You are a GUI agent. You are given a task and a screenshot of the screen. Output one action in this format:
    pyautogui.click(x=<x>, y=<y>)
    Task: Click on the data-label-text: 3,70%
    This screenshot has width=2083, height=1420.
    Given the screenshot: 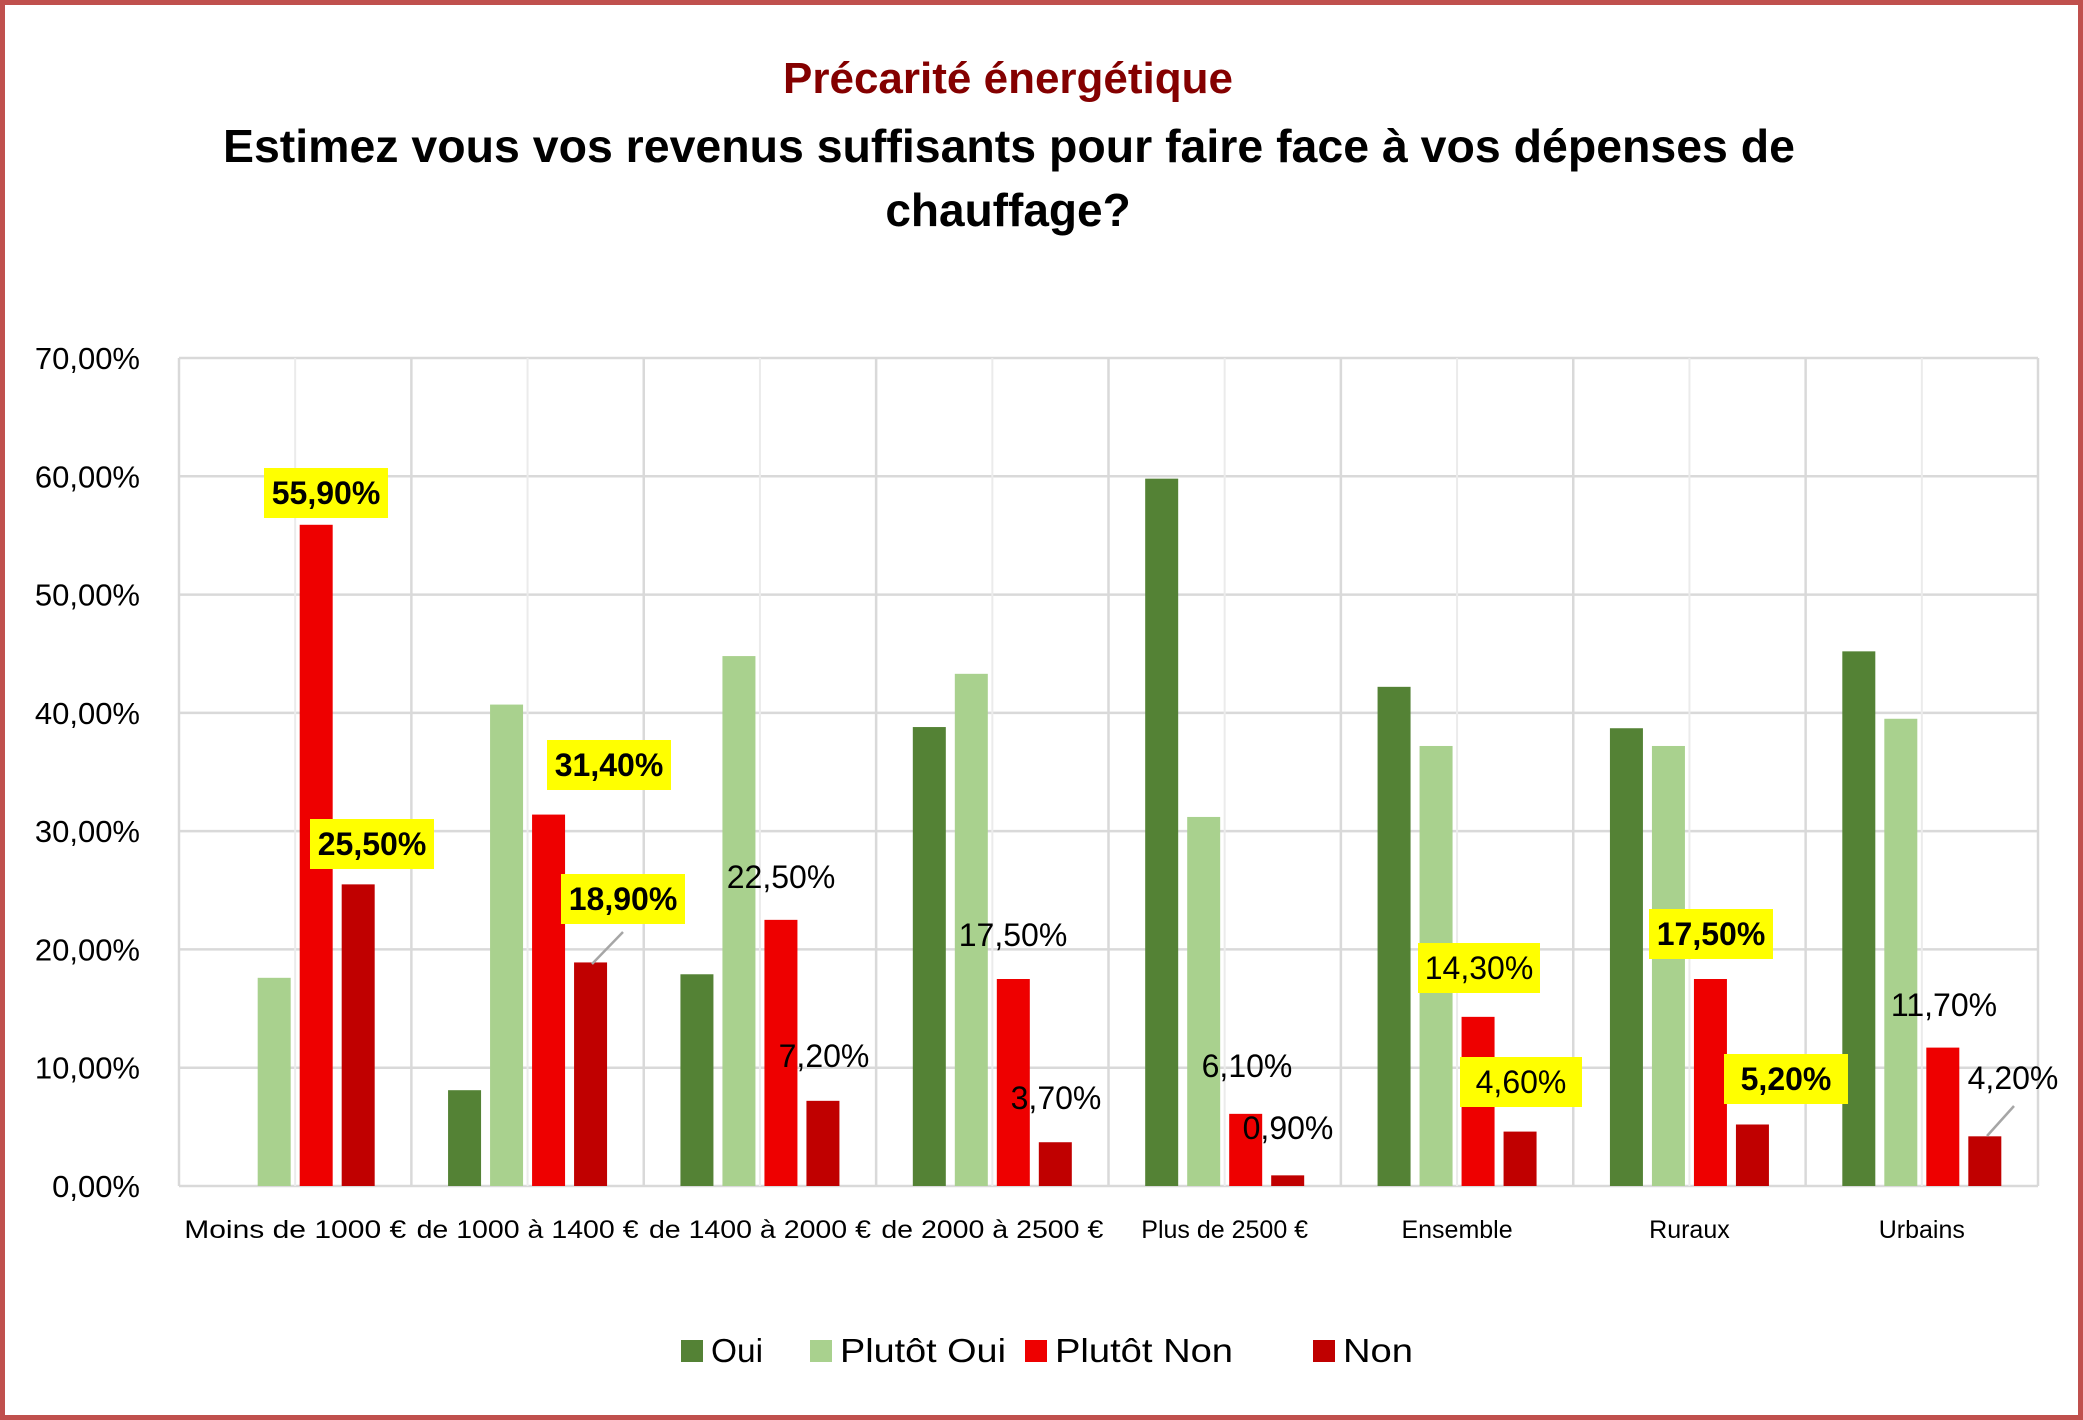 What is the action you would take?
    pyautogui.click(x=1056, y=1098)
    